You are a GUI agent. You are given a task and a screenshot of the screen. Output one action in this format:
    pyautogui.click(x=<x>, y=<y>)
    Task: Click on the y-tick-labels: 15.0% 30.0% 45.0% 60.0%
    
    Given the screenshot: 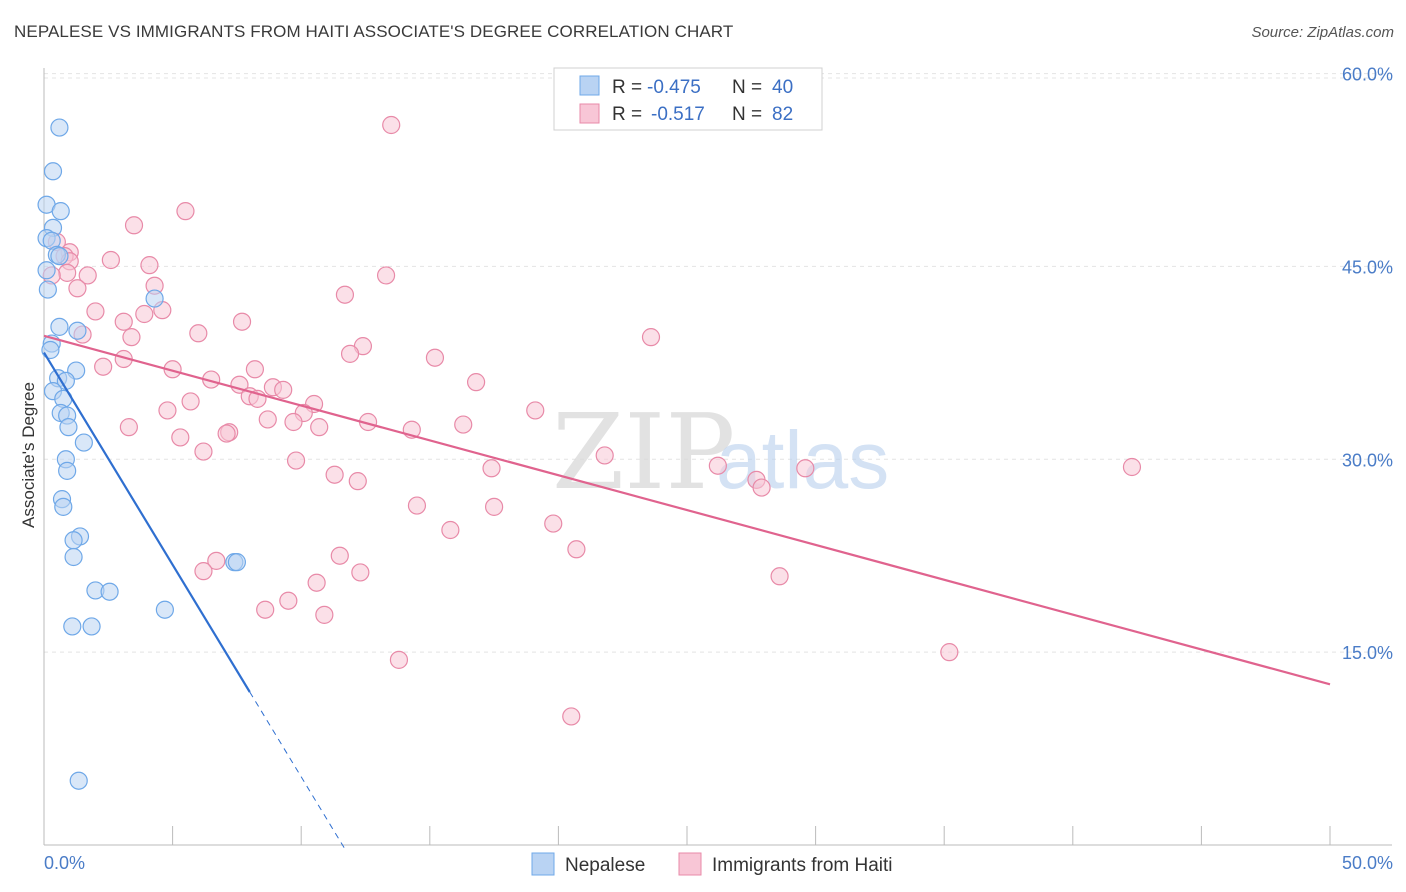 What is the action you would take?
    pyautogui.click(x=1367, y=364)
    